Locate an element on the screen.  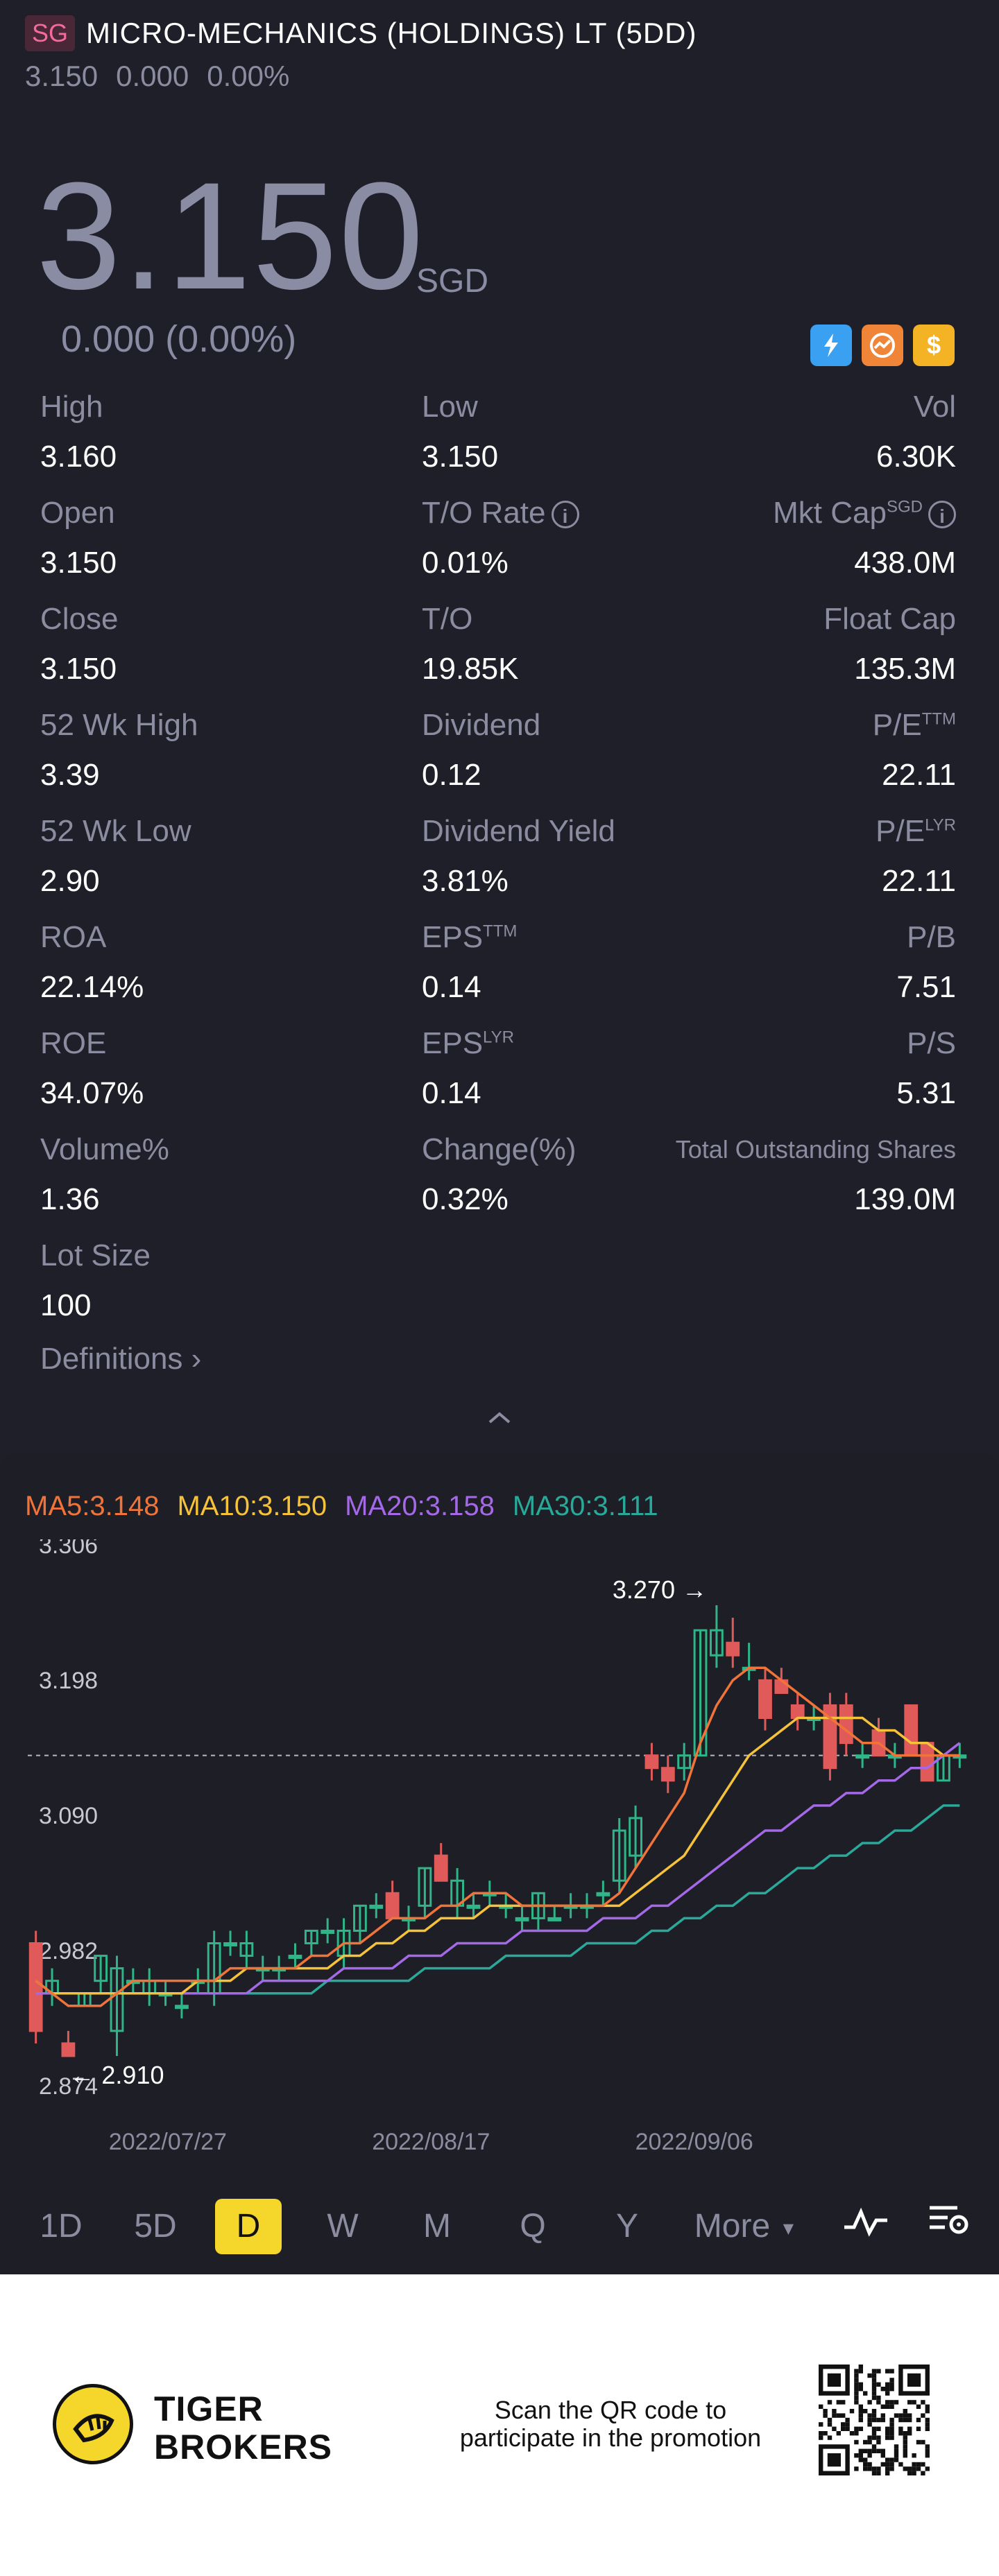
min-price-annotation: ← 2.910 is located at coordinates (116, 2075).